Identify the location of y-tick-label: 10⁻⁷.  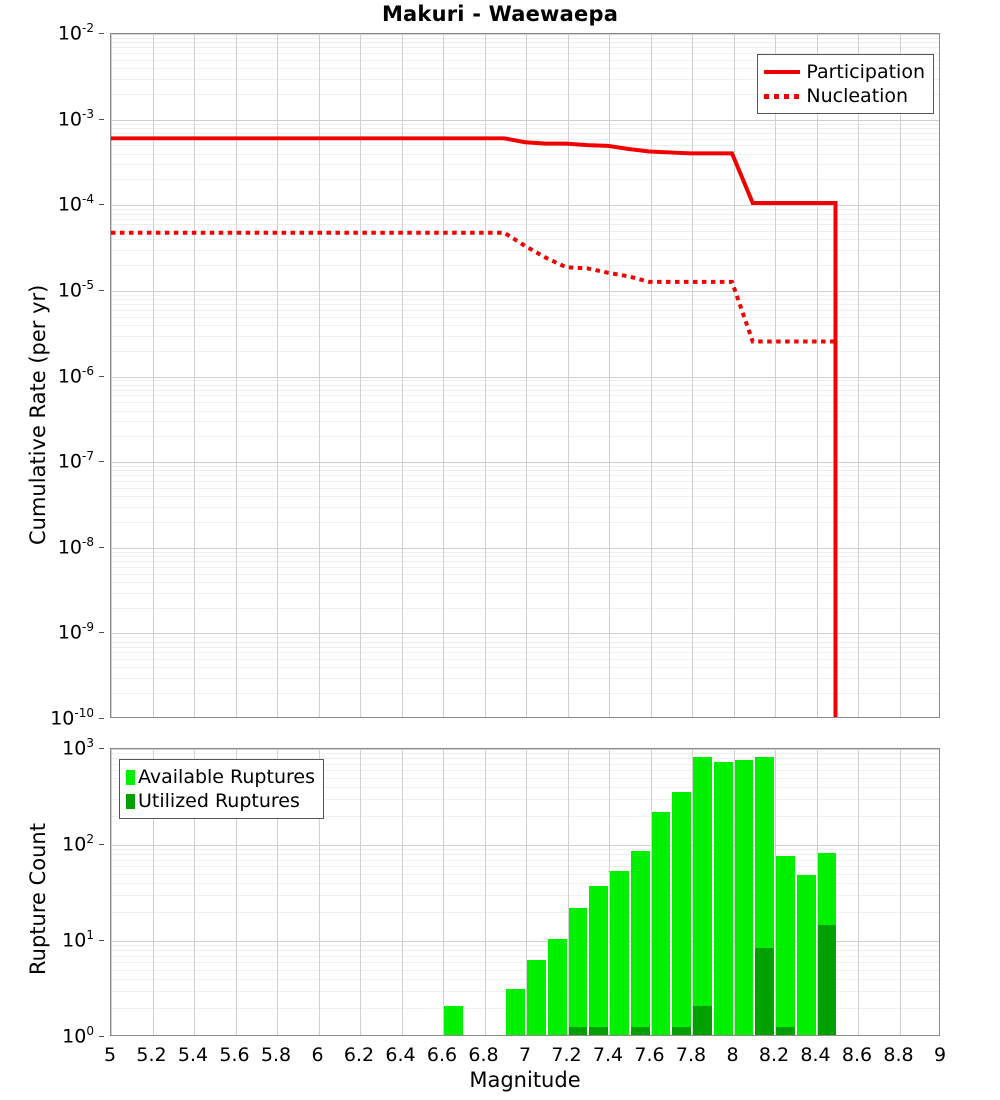
(75, 461).